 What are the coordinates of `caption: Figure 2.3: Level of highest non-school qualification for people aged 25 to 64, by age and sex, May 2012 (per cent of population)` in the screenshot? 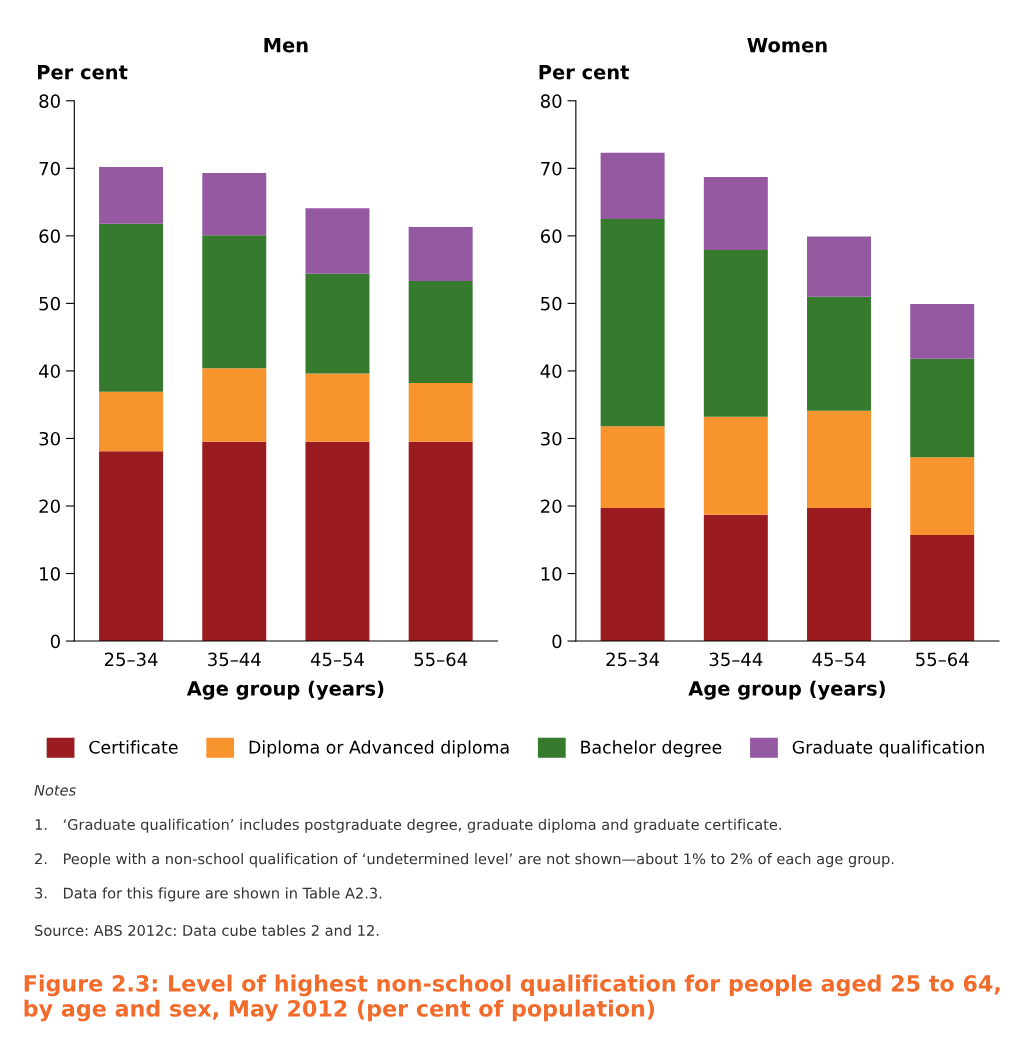 It's located at (512, 998).